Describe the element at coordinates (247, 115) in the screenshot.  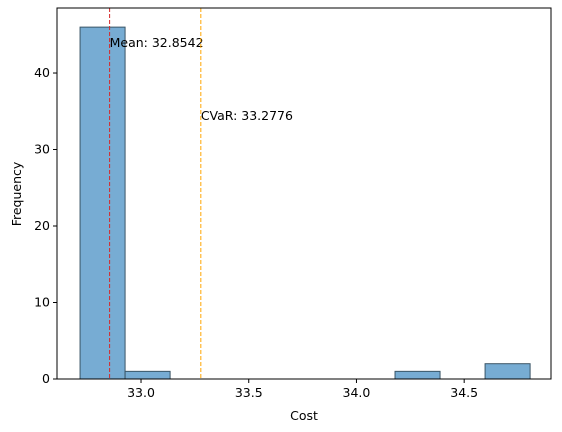
I see `annotation: CVaR: 33.2776` at that location.